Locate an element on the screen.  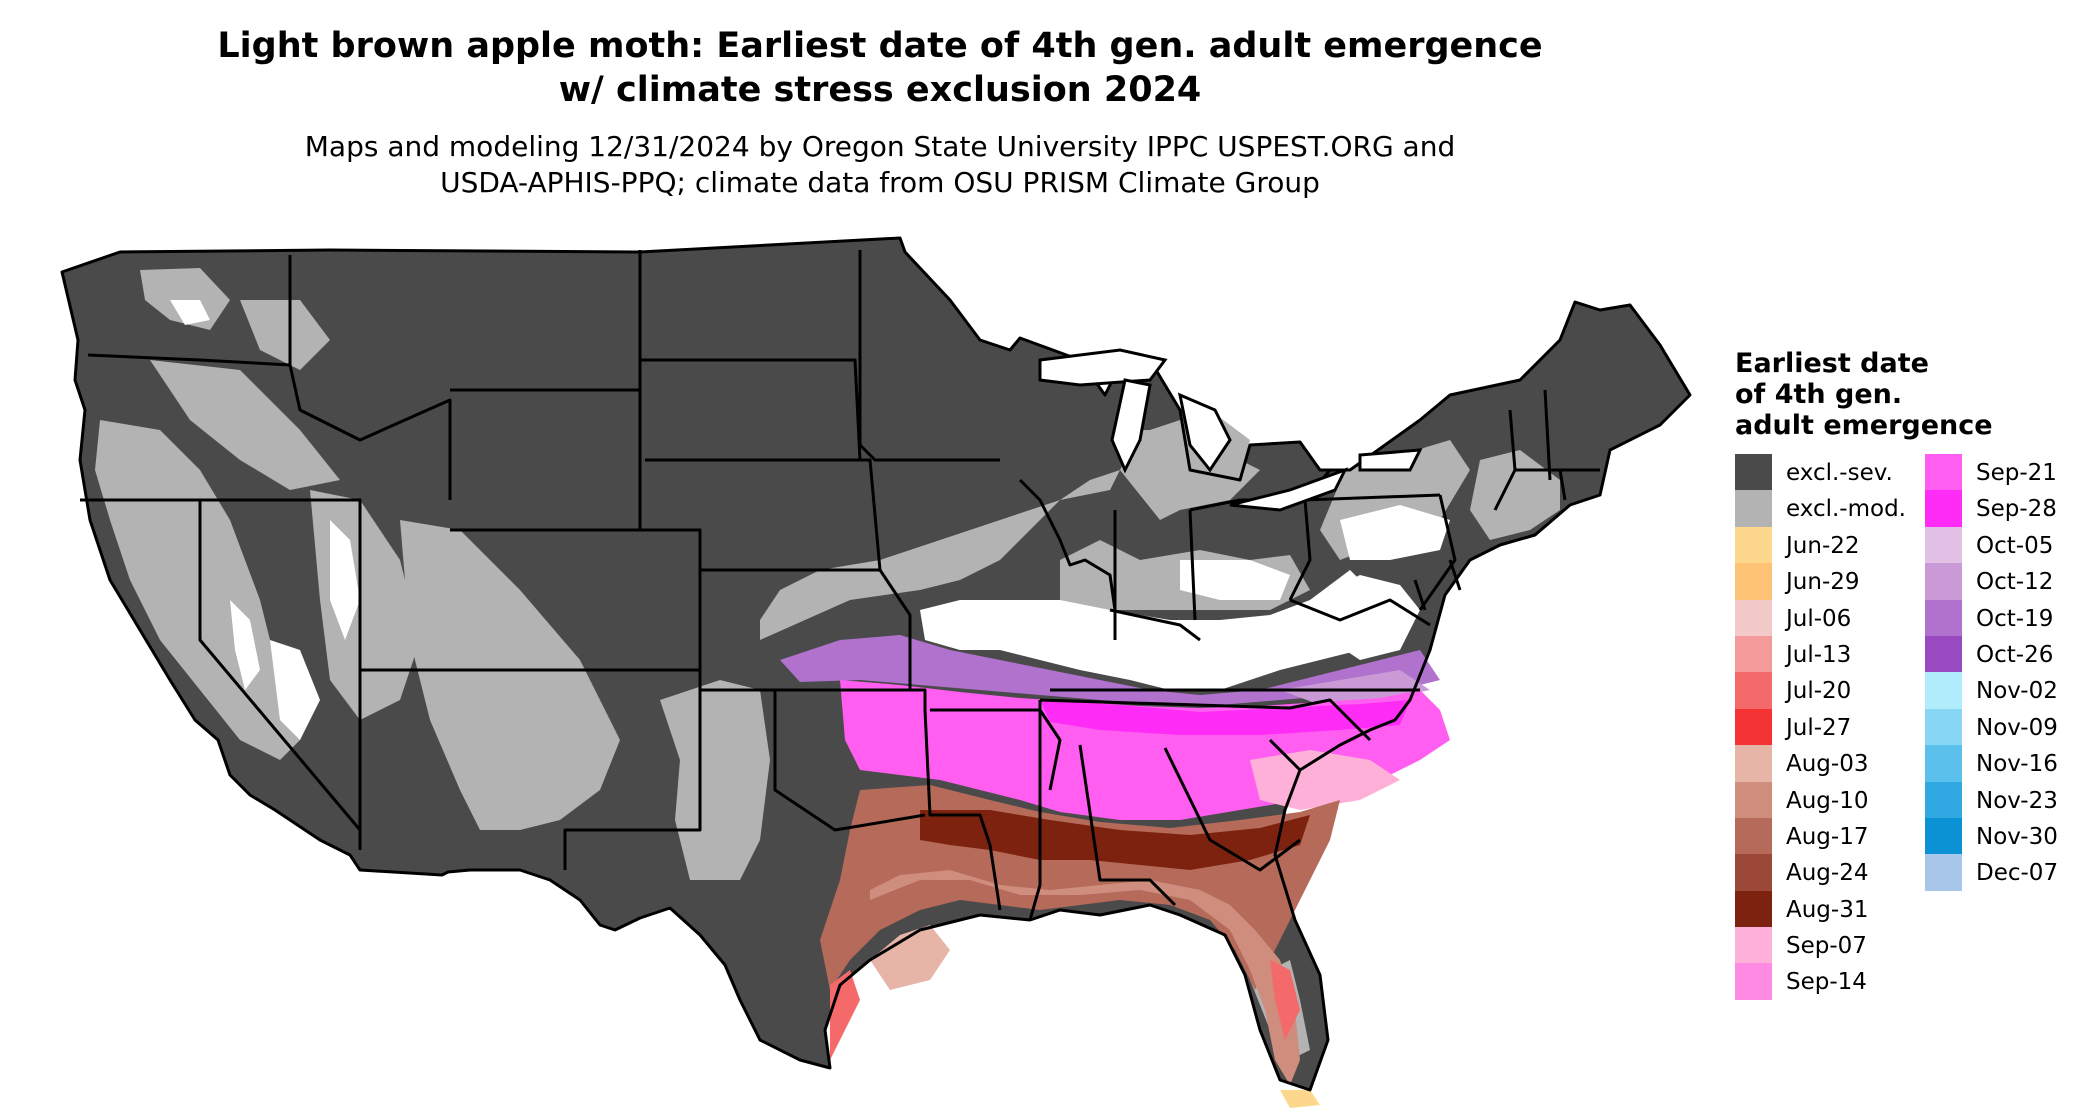
legend-label: Nov-30 is located at coordinates (2017, 836).